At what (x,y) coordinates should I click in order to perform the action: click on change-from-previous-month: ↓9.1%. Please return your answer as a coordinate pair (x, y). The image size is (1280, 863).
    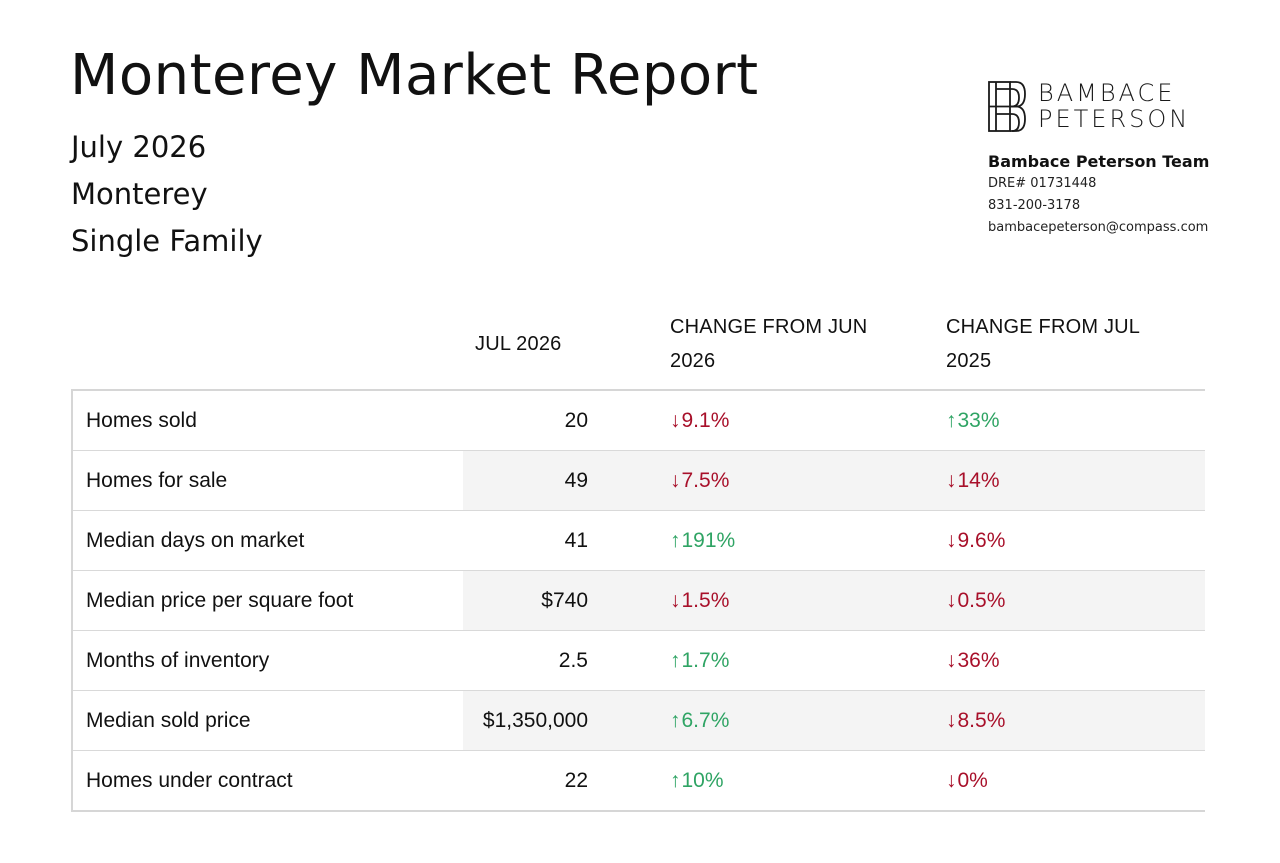
    Looking at the image, I should click on (699, 420).